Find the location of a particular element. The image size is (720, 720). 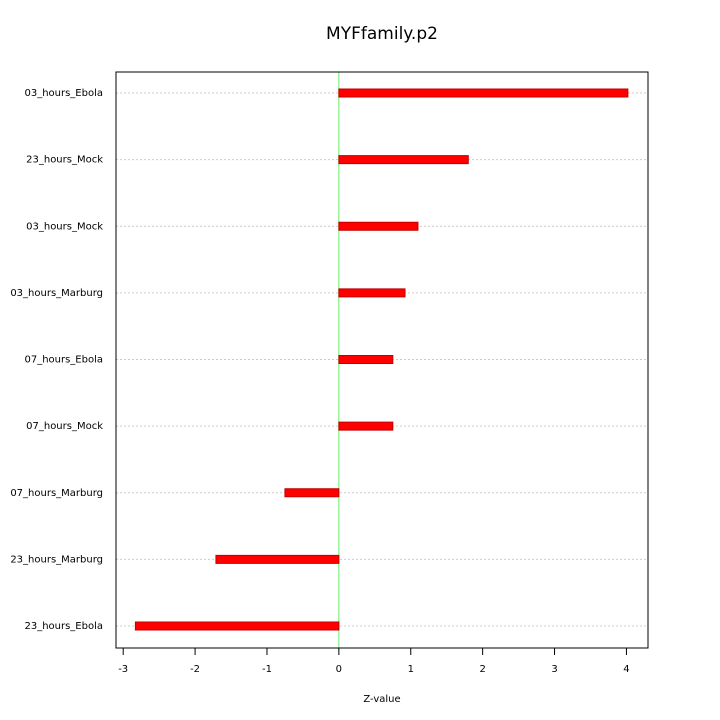

x-tick-label: -3 is located at coordinates (123, 669).